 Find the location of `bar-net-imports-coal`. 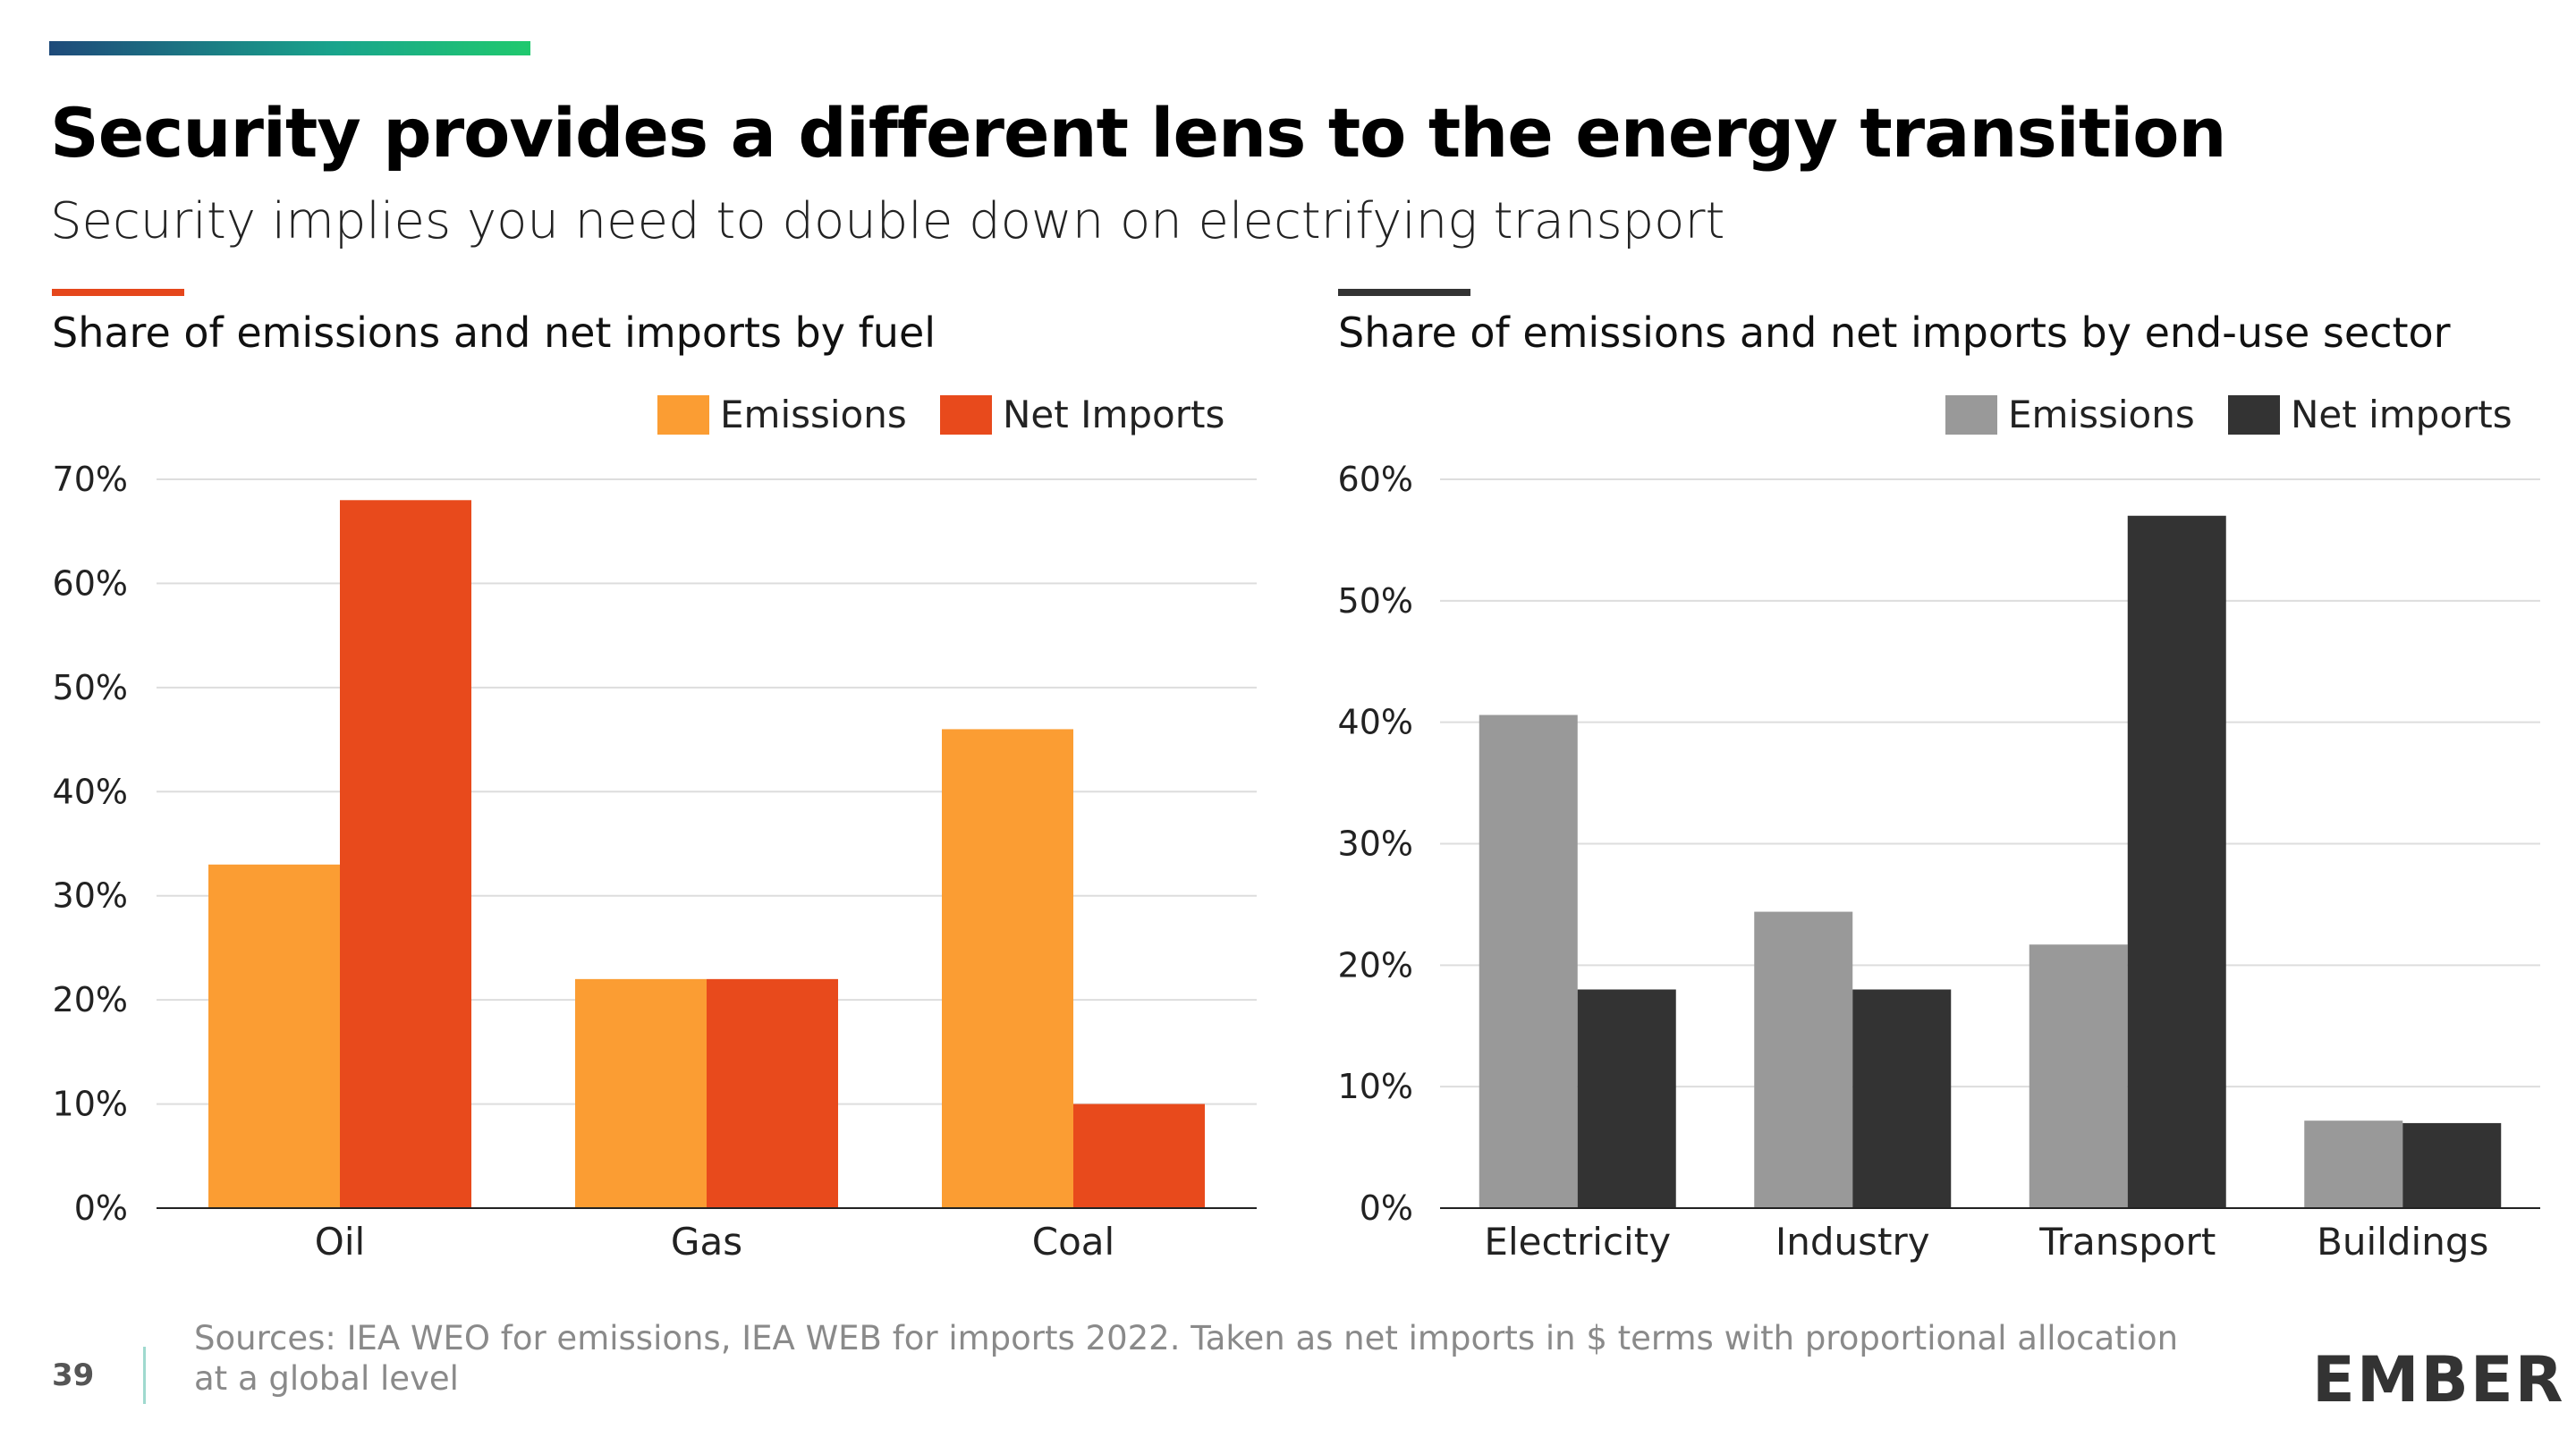

bar-net-imports-coal is located at coordinates (1139, 1155).